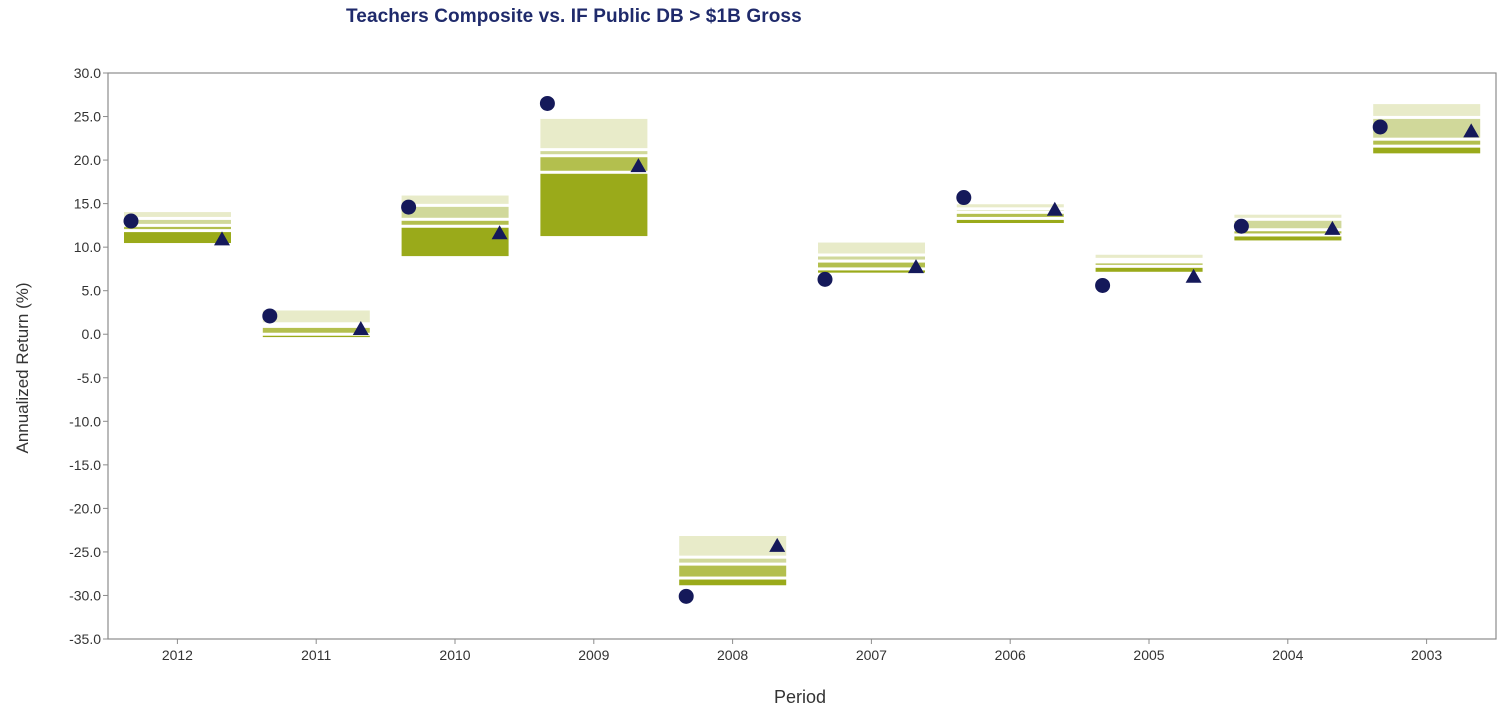  Describe the element at coordinates (85, 421) in the screenshot. I see `y-tick-label: -10.0` at that location.